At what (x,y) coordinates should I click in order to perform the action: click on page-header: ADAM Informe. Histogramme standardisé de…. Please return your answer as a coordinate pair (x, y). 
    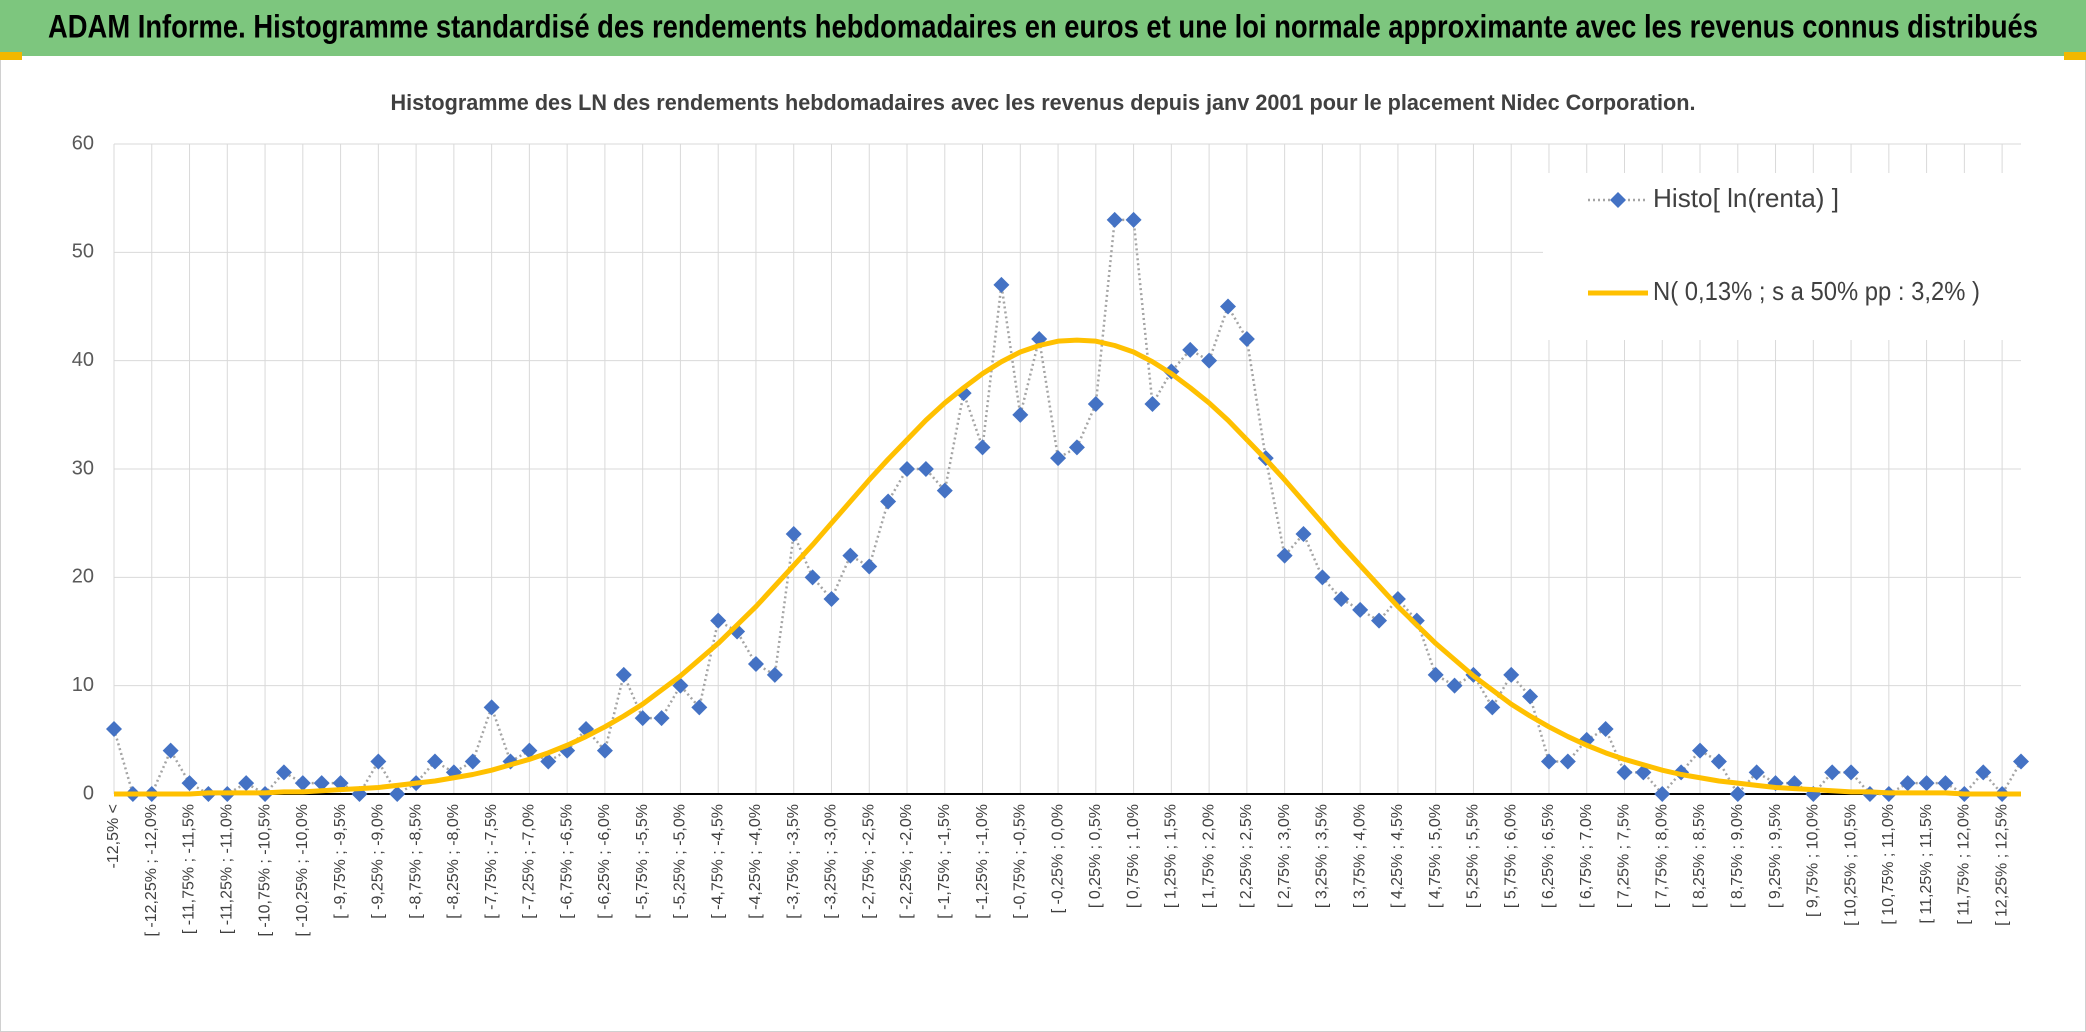
    Looking at the image, I should click on (1043, 26).